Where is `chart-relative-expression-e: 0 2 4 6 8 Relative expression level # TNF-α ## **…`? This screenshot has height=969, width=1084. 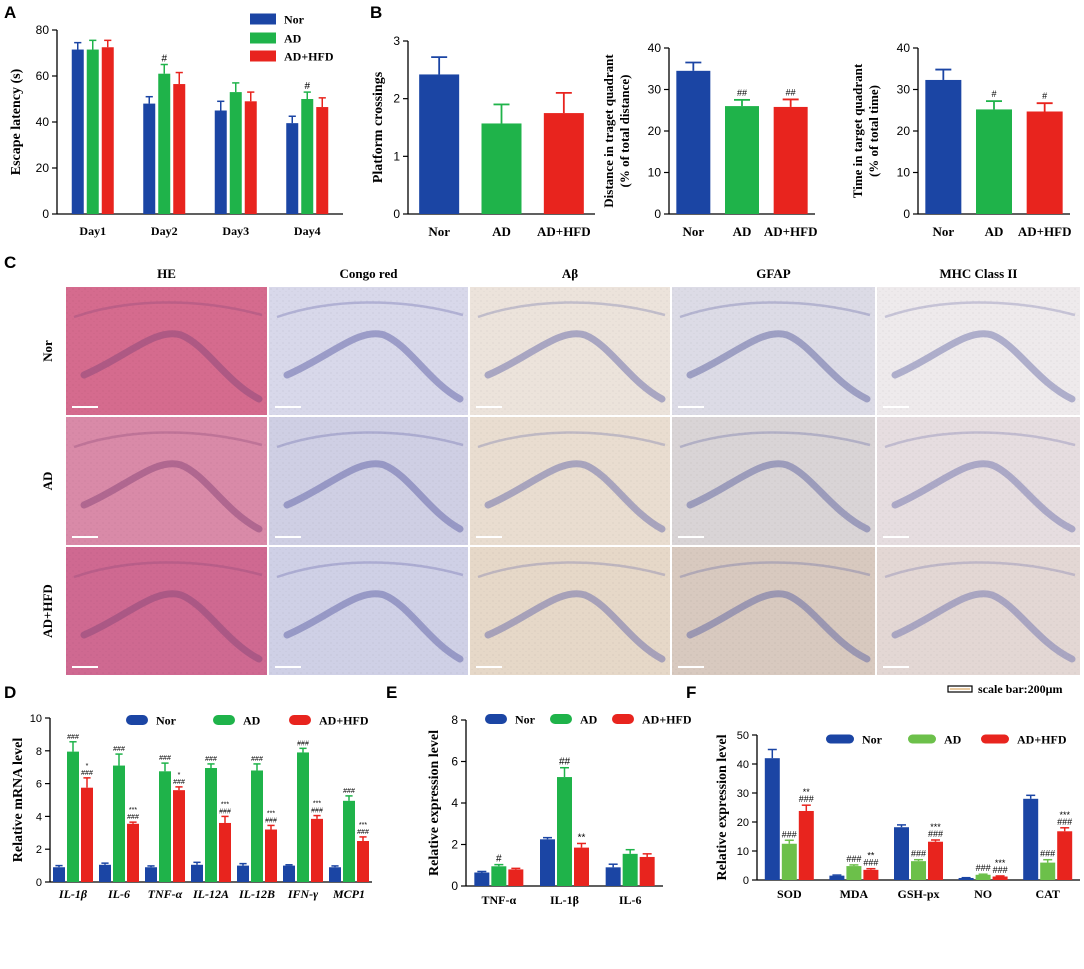
chart-relative-expression-e: 0 2 4 6 8 Relative expression level # TNF-α ## **… is located at coordinates (545, 810).